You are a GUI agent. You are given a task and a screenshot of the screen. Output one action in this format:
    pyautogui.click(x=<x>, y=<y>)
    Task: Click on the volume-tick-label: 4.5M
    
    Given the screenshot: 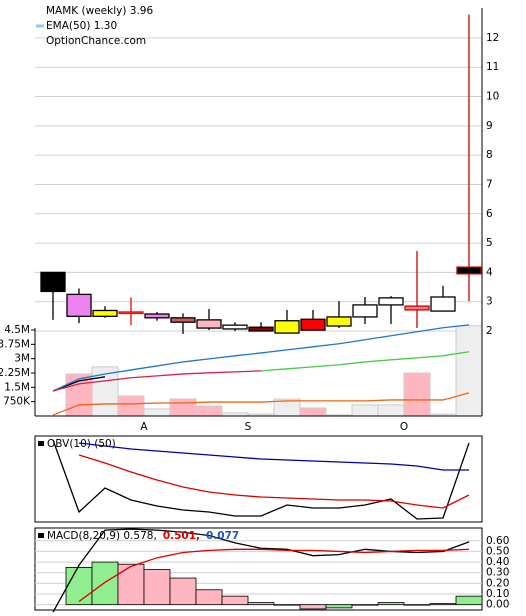 What is the action you would take?
    pyautogui.click(x=17, y=330)
    